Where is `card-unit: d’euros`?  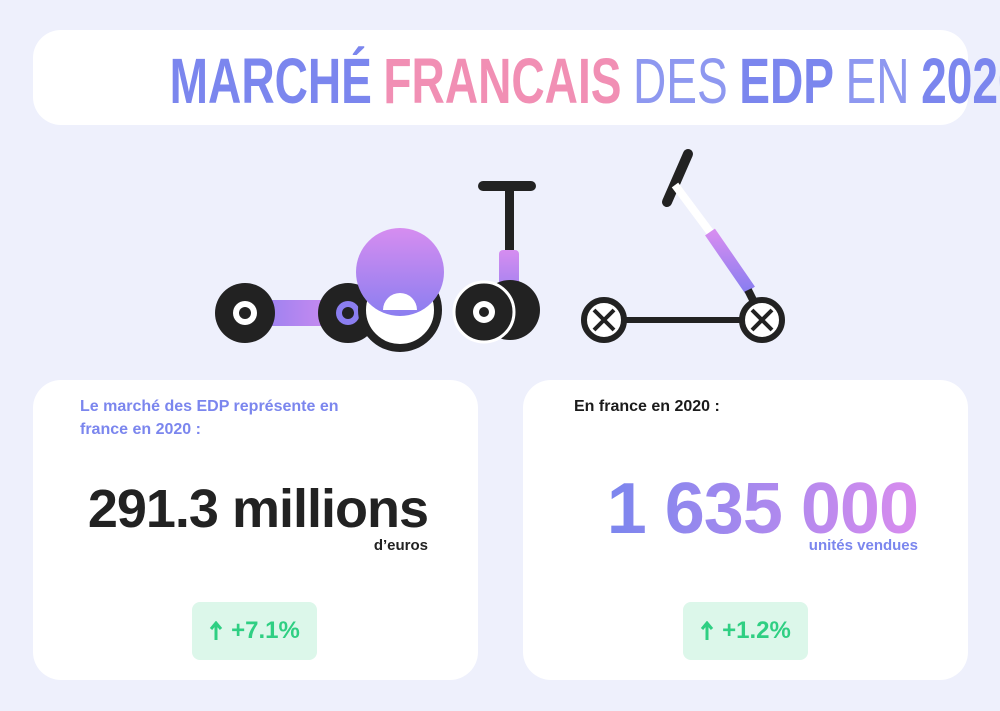
card-unit: d’euros is located at coordinates (400, 545).